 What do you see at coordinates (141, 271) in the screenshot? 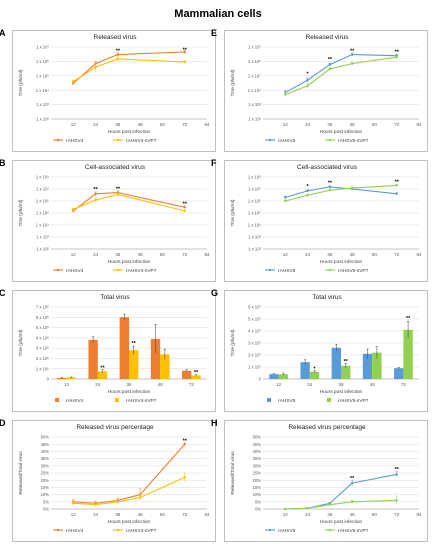
I see `legend-label: rAHSV4-sVP7` at bounding box center [141, 271].